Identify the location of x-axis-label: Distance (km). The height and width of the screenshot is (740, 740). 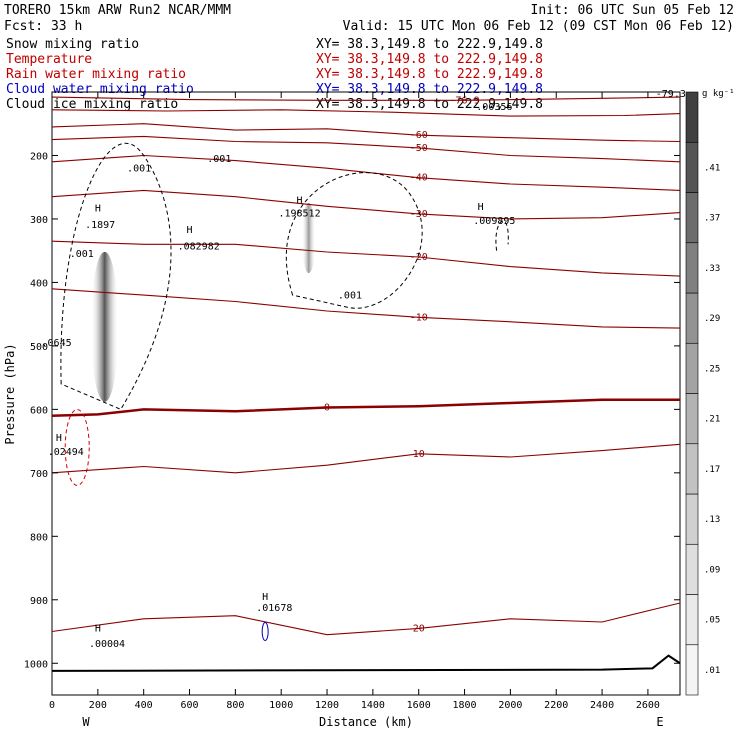
(366, 722).